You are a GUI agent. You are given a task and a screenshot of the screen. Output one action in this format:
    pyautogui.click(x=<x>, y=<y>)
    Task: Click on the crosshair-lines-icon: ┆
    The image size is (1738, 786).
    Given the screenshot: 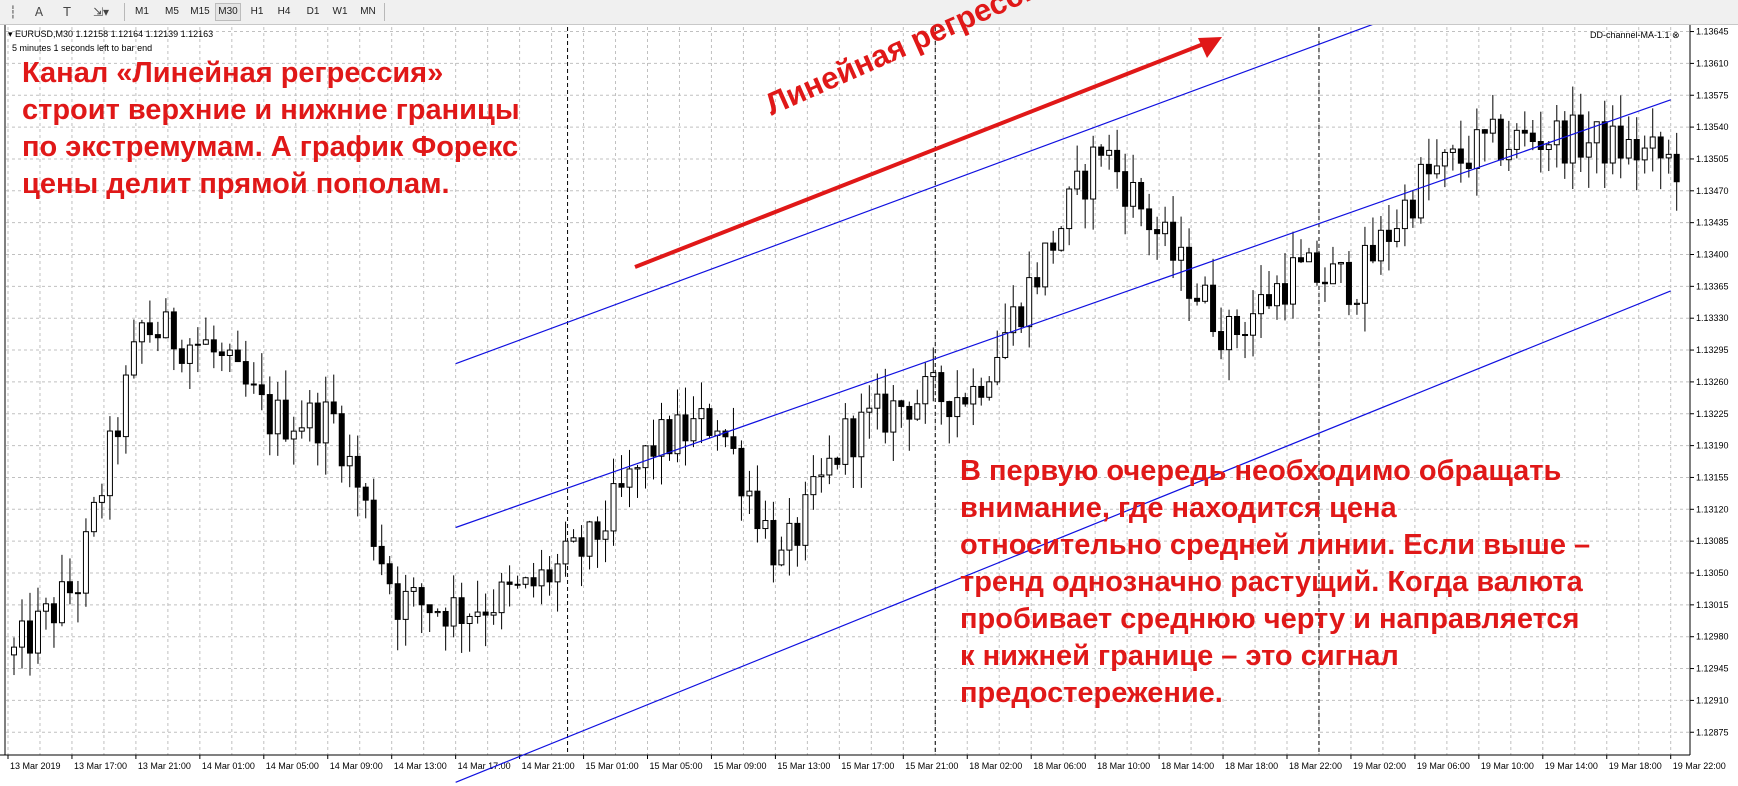 What is the action you would take?
    pyautogui.click(x=13, y=12)
    